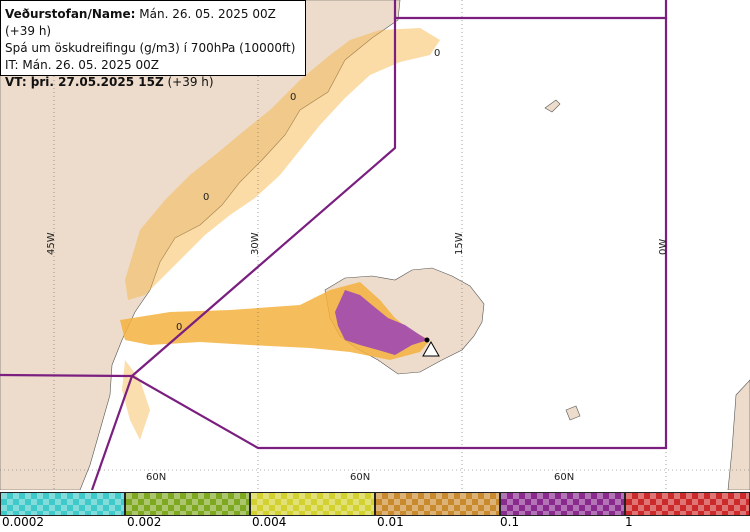 The image size is (750, 532). Describe the element at coordinates (255, 243) in the screenshot. I see `lon-label-30w: 30W` at that location.